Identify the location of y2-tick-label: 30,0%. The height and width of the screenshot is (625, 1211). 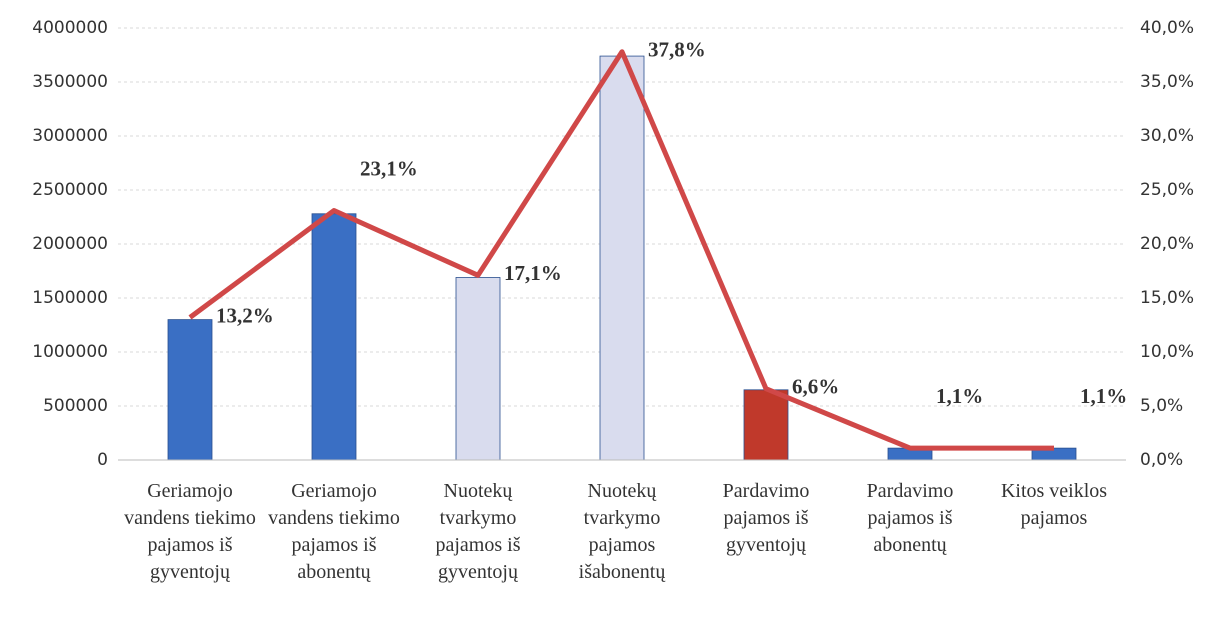
(1167, 136).